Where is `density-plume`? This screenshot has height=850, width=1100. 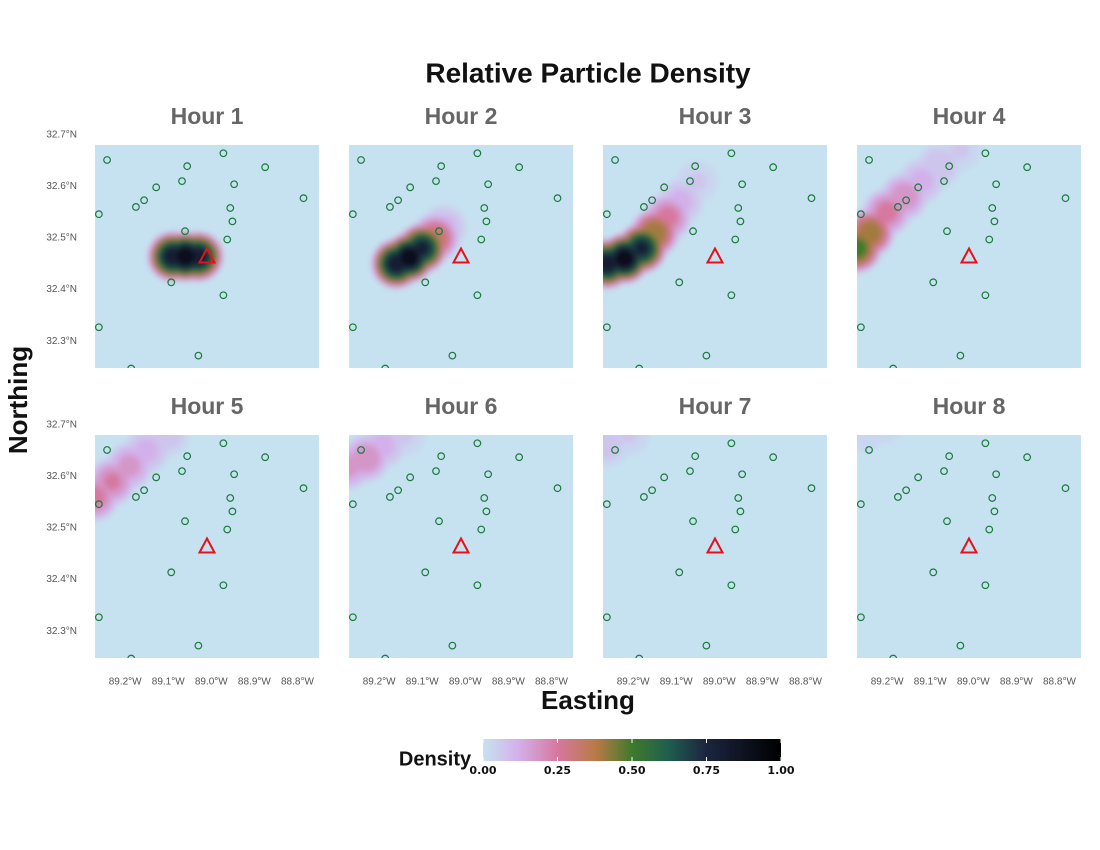 density-plume is located at coordinates (878, 443).